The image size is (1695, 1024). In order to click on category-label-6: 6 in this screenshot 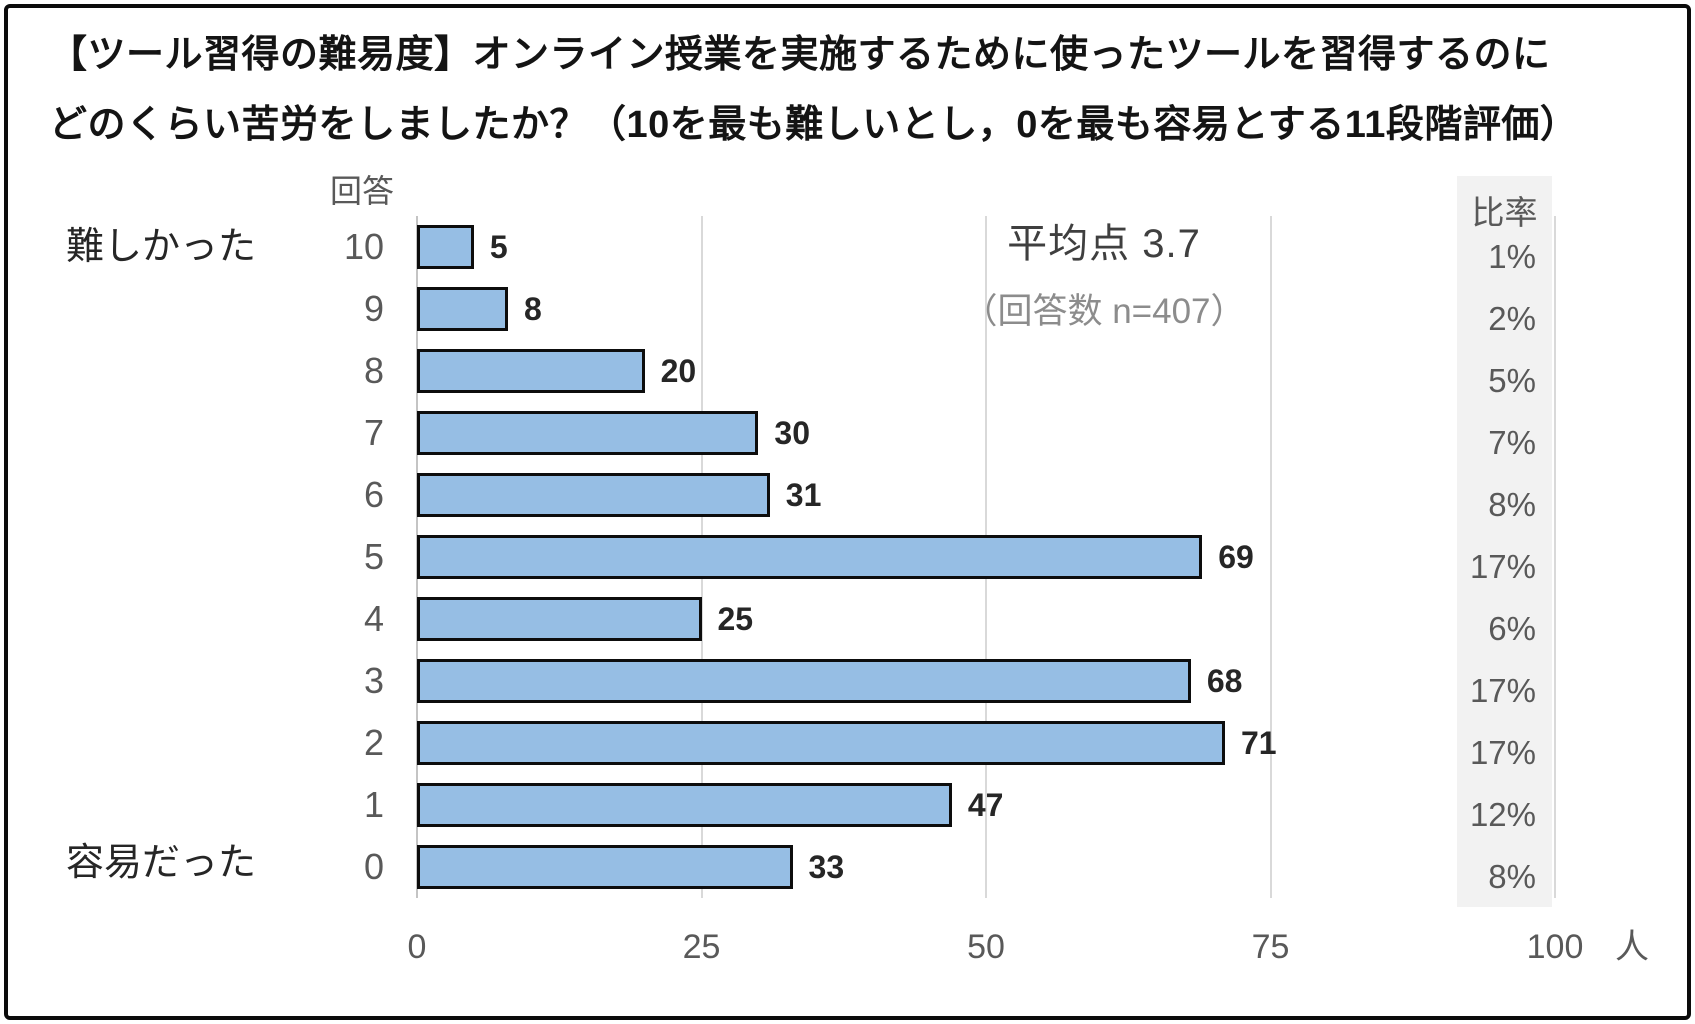, I will do `click(373, 494)`.